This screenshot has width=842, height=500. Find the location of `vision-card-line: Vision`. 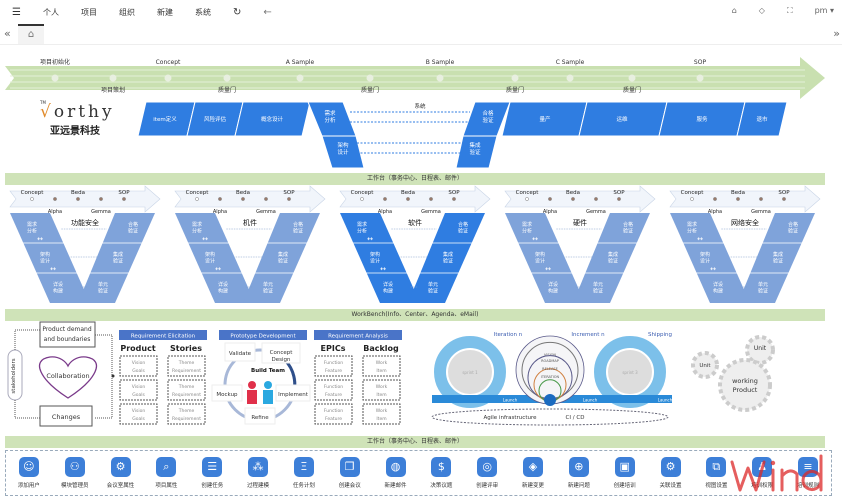

vision-card-line: Vision is located at coordinates (139, 363).